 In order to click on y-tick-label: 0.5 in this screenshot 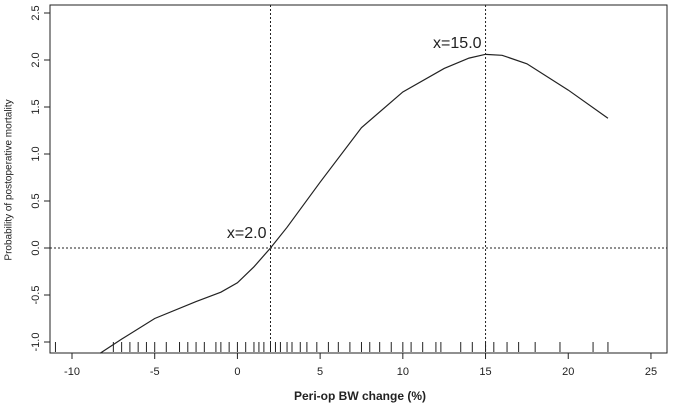, I will do `click(36, 200)`.